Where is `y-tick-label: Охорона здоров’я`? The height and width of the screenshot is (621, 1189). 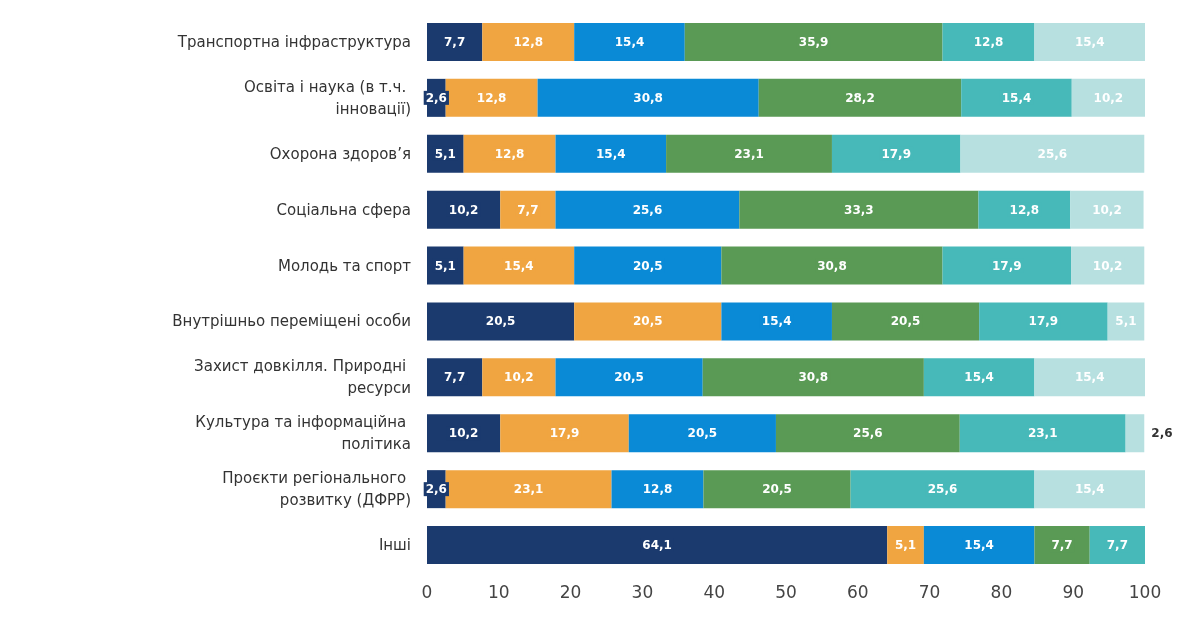
y-tick-label: Охорона здоров’я is located at coordinates (340, 153).